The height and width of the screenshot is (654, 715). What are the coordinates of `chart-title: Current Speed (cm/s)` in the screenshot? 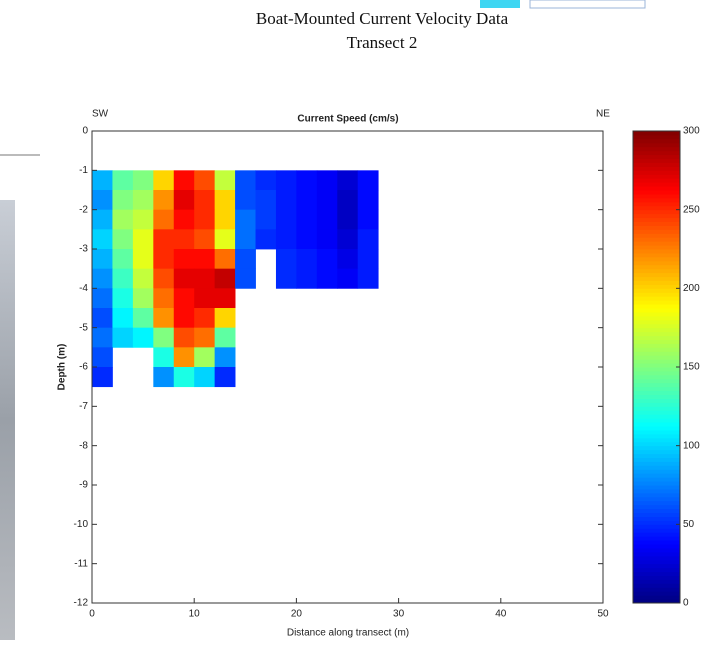 It's located at (347, 119).